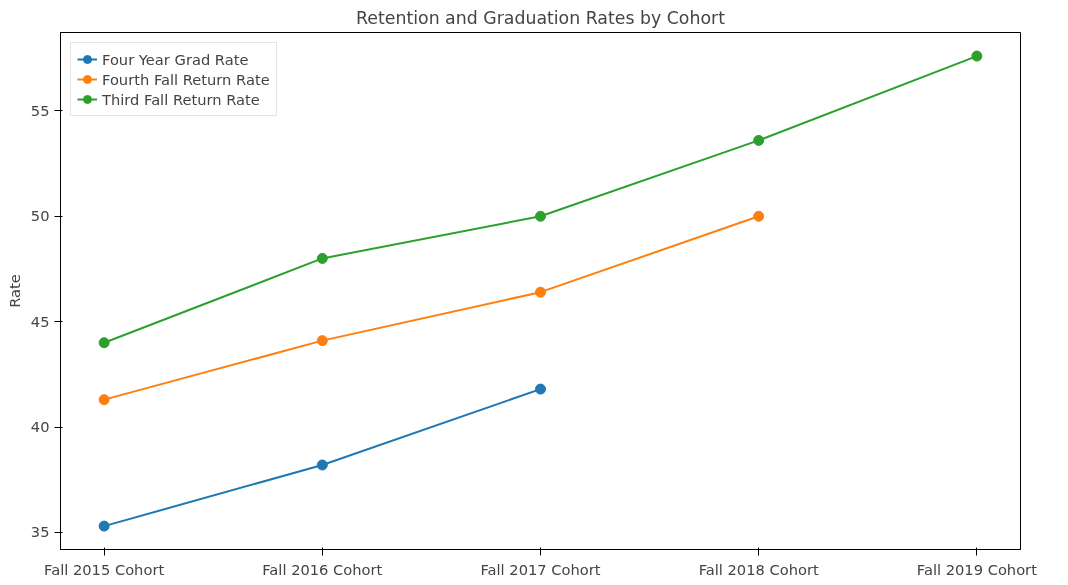  What do you see at coordinates (40, 532) in the screenshot?
I see `y-tick-label: 35` at bounding box center [40, 532].